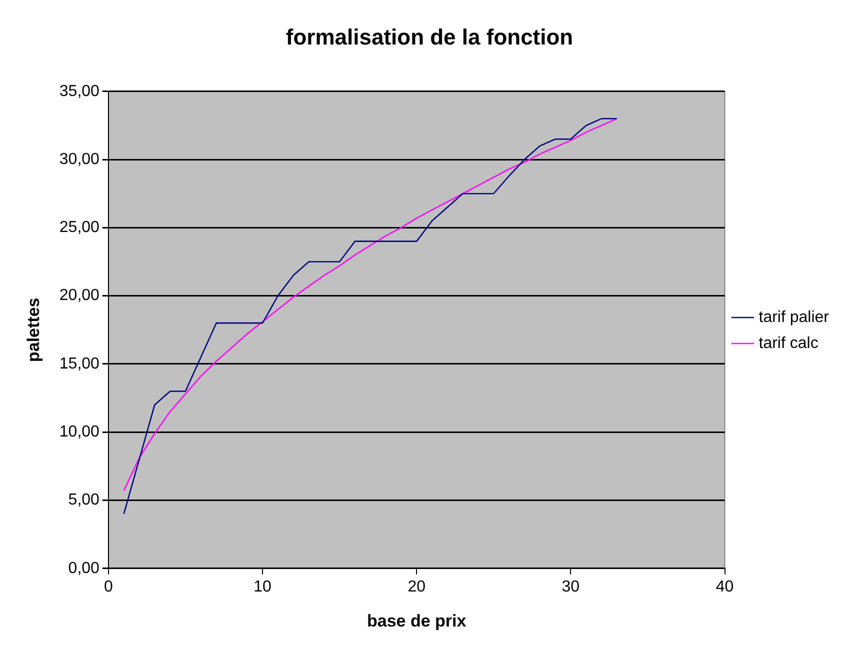 Image resolution: width=849 pixels, height=656 pixels. Describe the element at coordinates (725, 587) in the screenshot. I see `x-tick-label: 40` at that location.